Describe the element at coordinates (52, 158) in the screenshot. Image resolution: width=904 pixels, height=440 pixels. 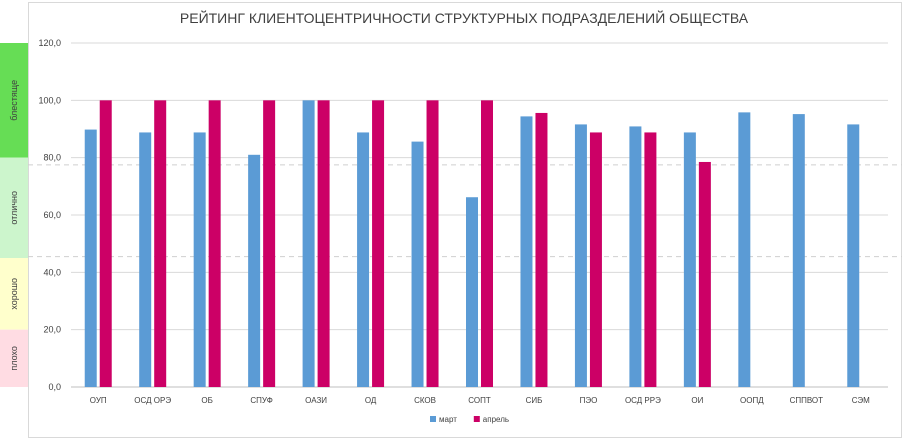
I see `y-tick-label: 80,0` at that location.